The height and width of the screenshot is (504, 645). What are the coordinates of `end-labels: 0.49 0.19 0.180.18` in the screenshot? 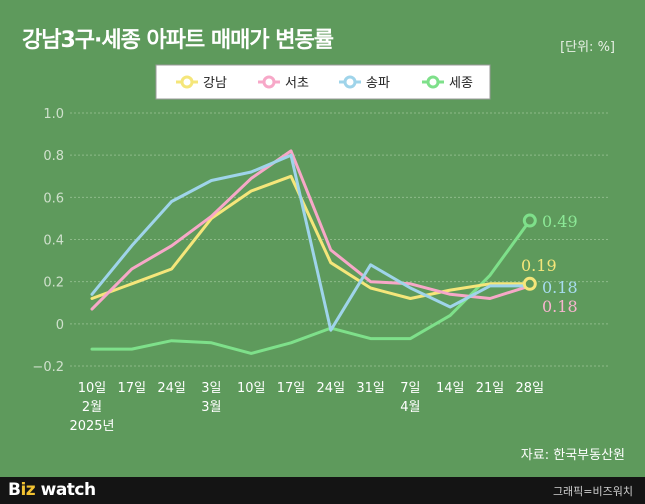 It's located at (549, 264).